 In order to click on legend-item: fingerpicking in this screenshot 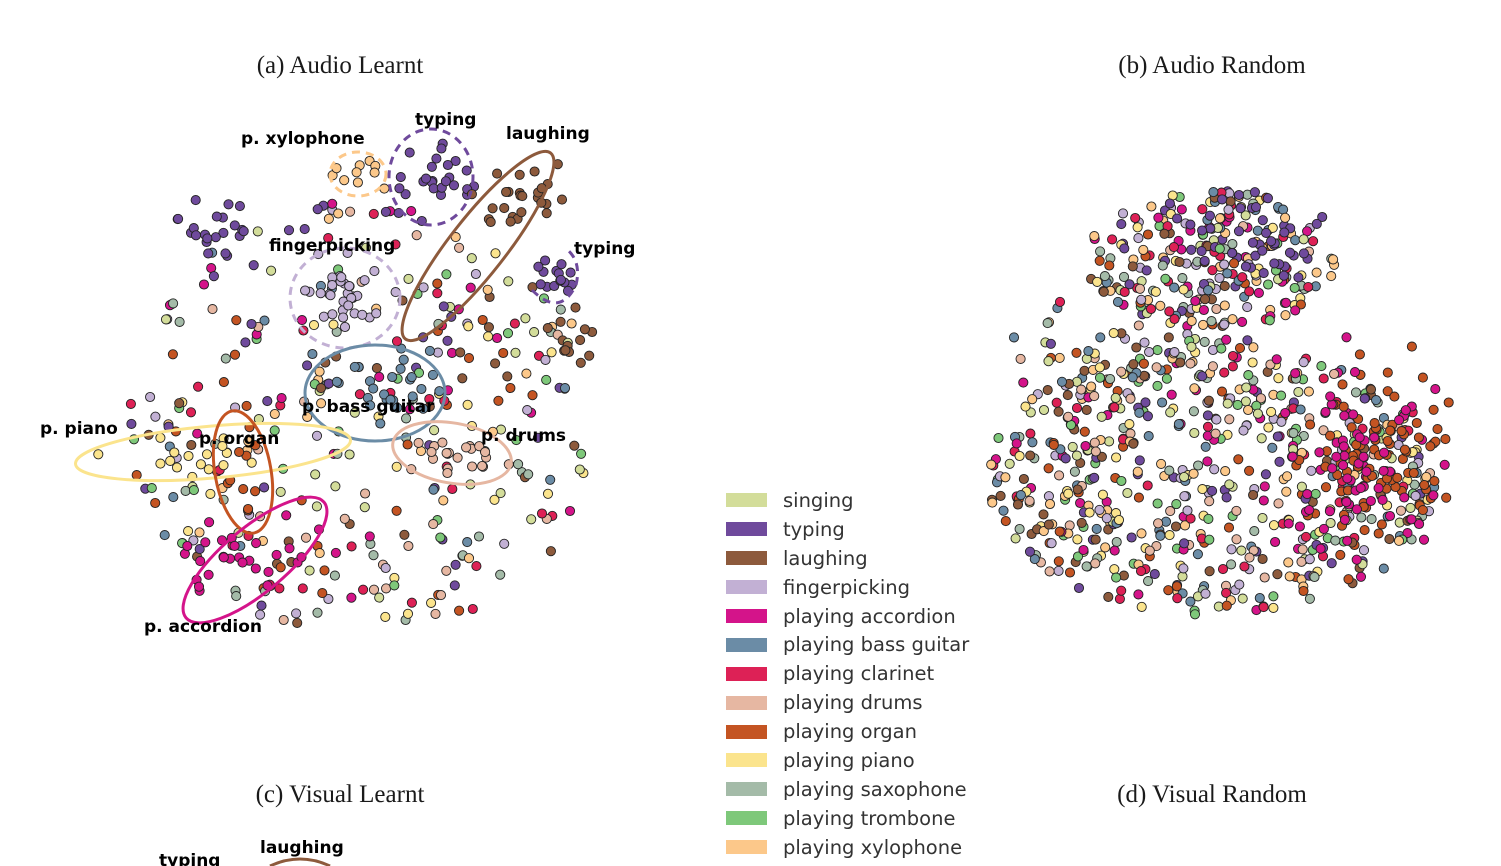, I will do `click(847, 587)`.